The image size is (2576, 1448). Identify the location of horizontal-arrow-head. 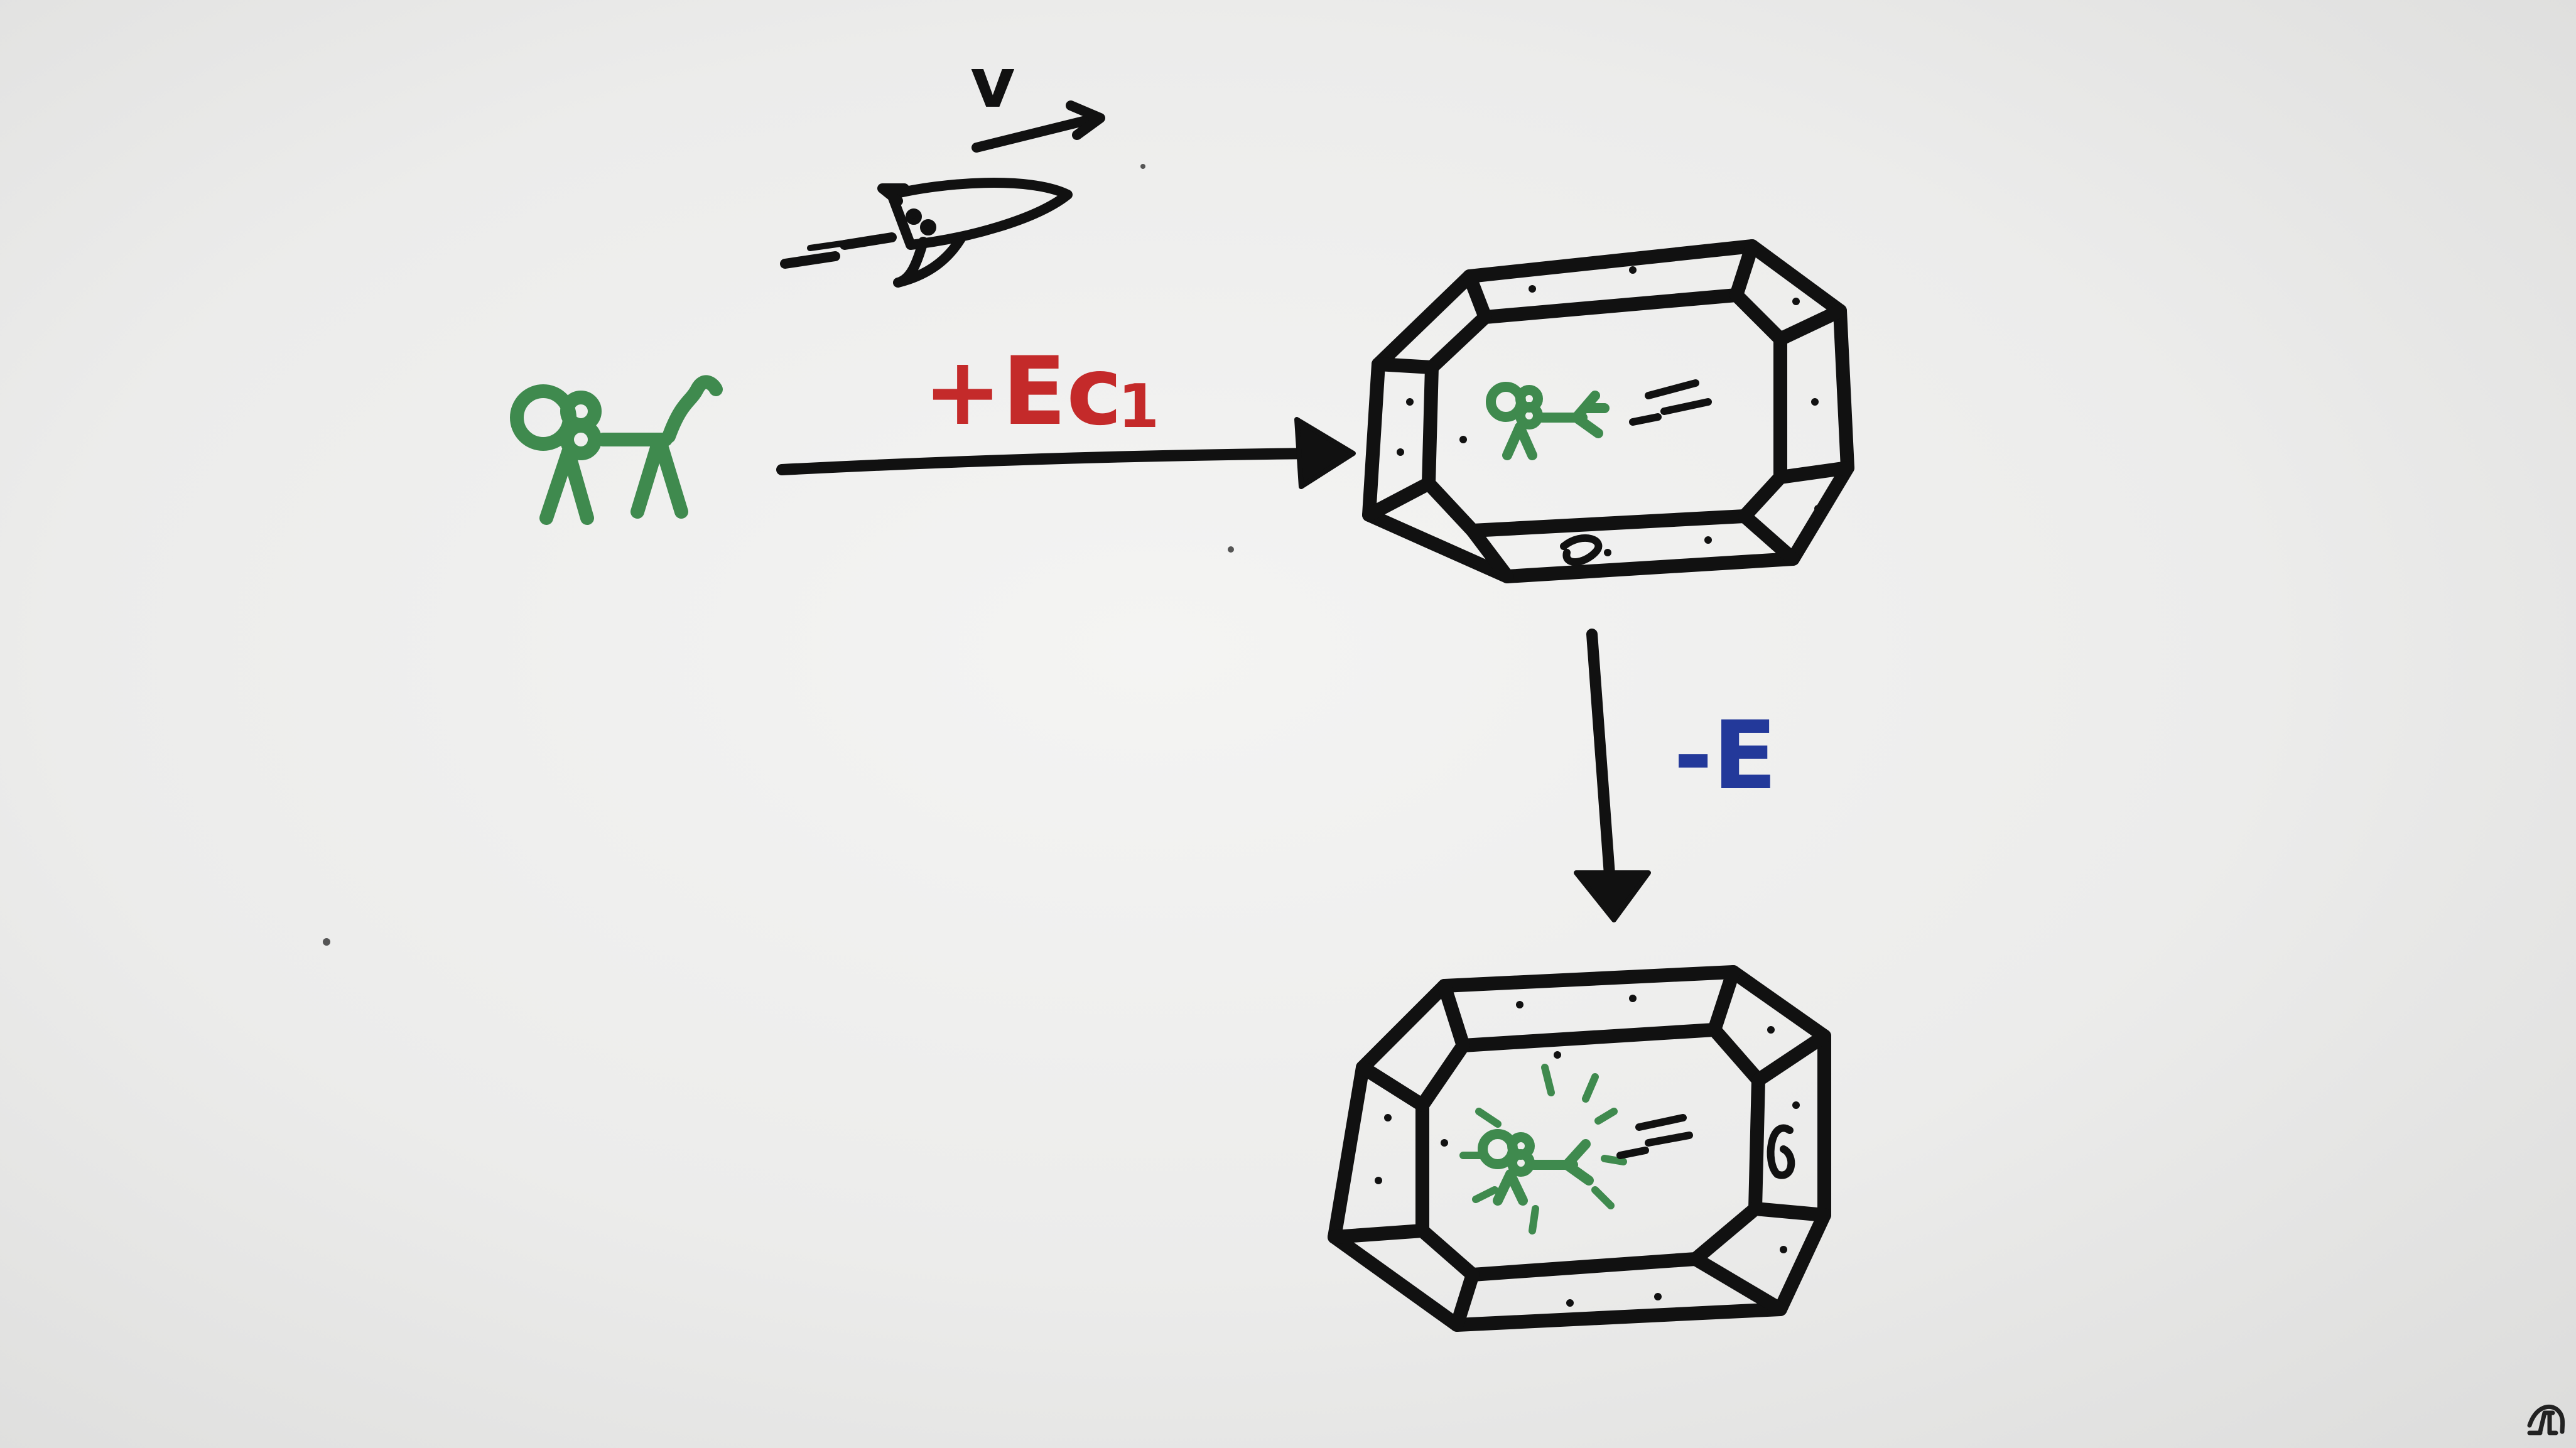
(1325, 453).